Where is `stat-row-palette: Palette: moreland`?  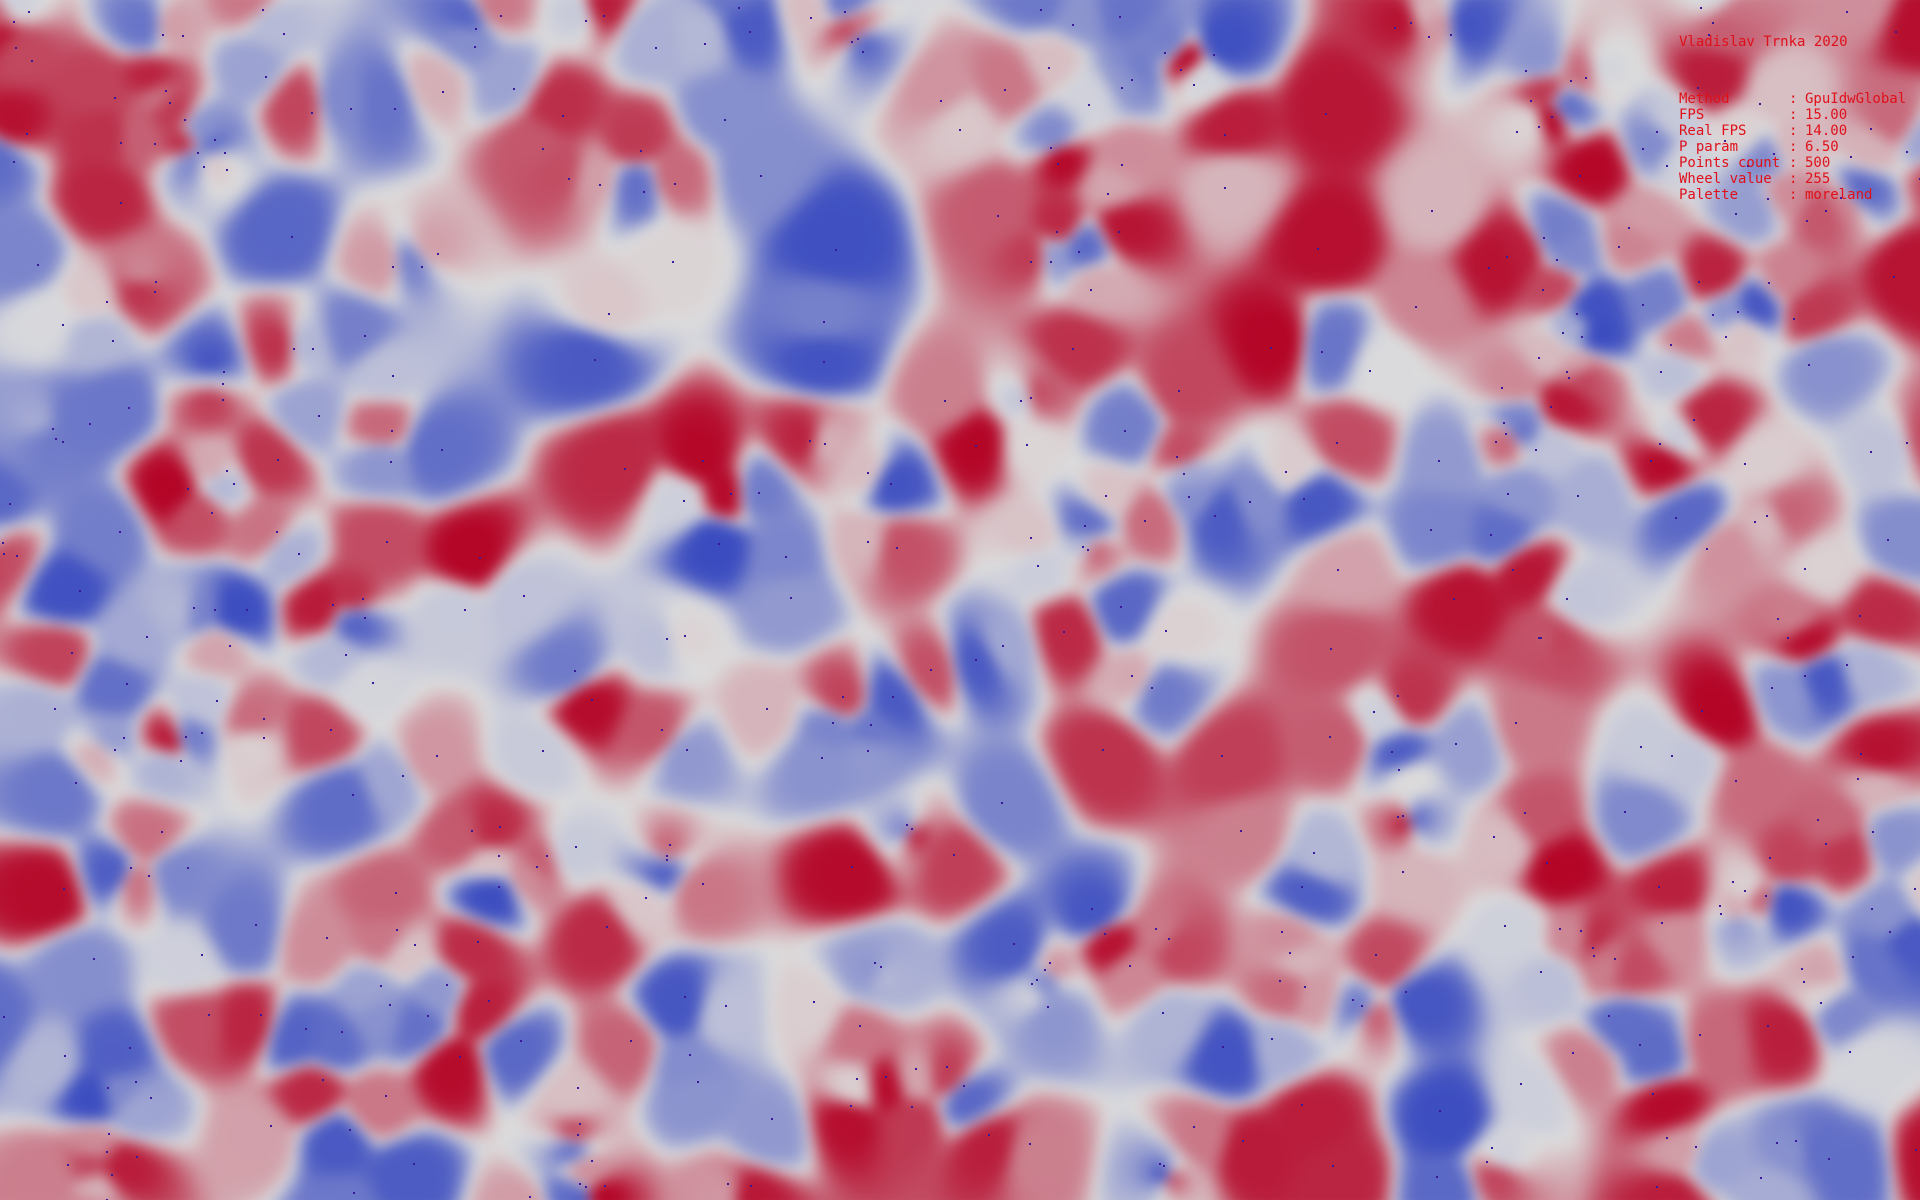
stat-row-palette: Palette: moreland is located at coordinates (1792, 195).